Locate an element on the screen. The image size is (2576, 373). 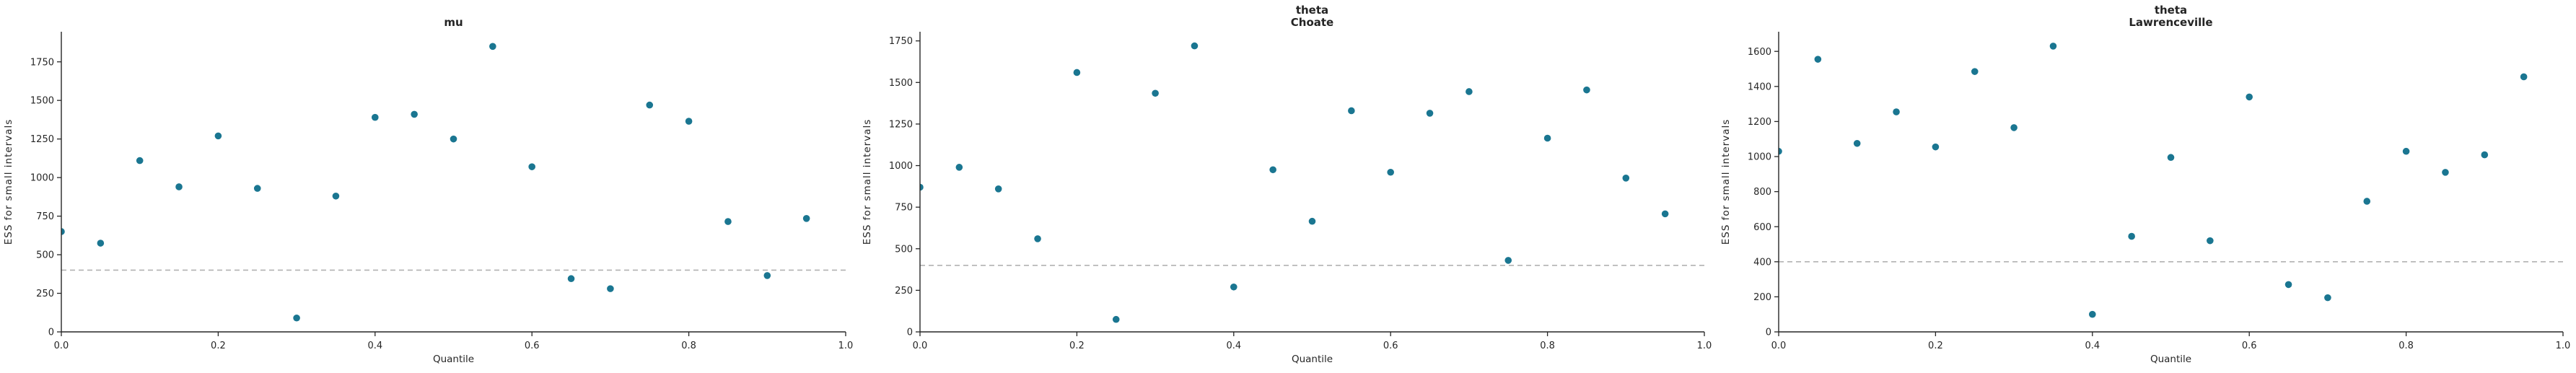
x-tick-label: 0.4 is located at coordinates (1233, 346).